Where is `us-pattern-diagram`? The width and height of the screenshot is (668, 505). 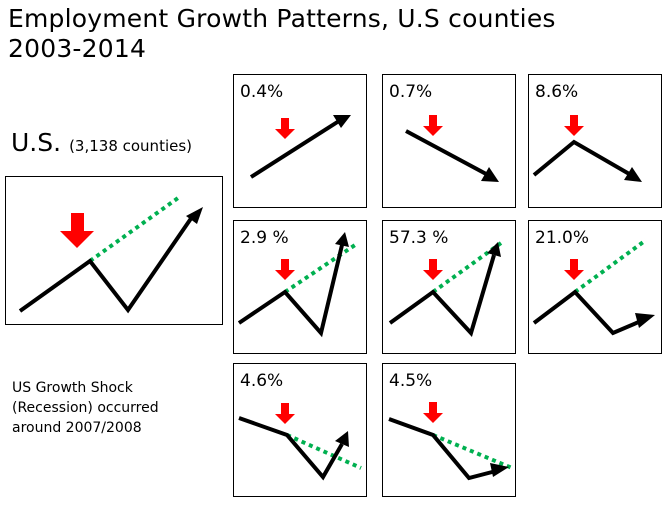
us-pattern-diagram is located at coordinates (110, 255).